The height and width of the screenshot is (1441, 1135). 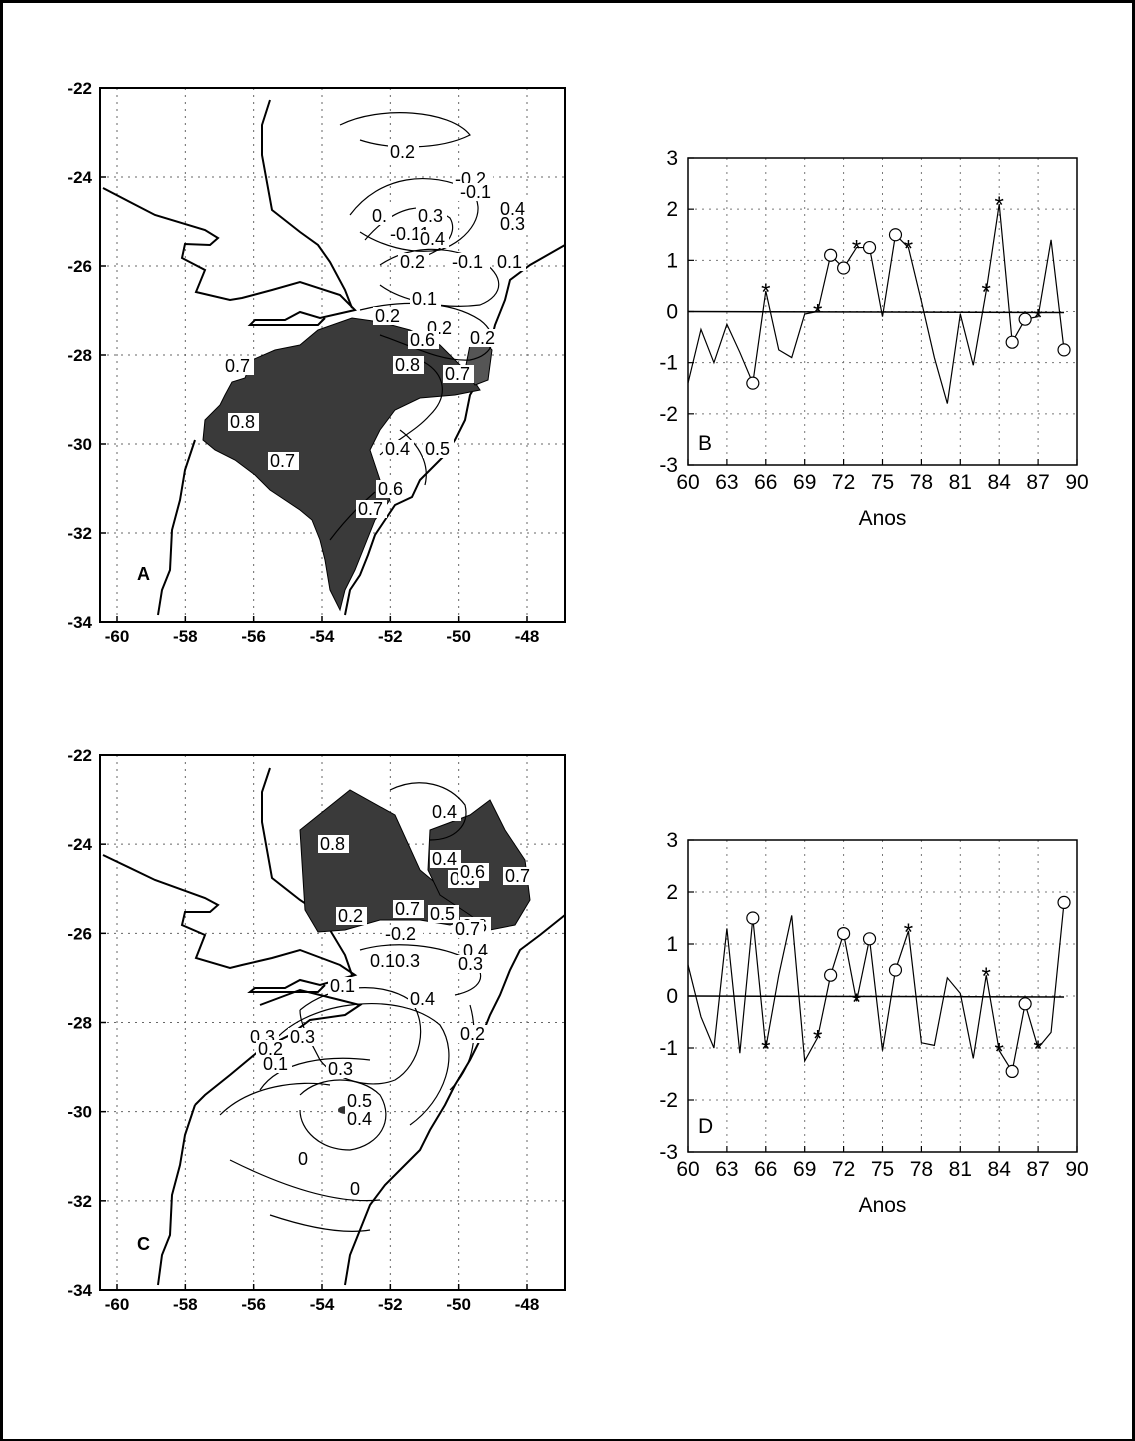 I want to click on contour-label-text: -0.2, so click(x=400, y=934).